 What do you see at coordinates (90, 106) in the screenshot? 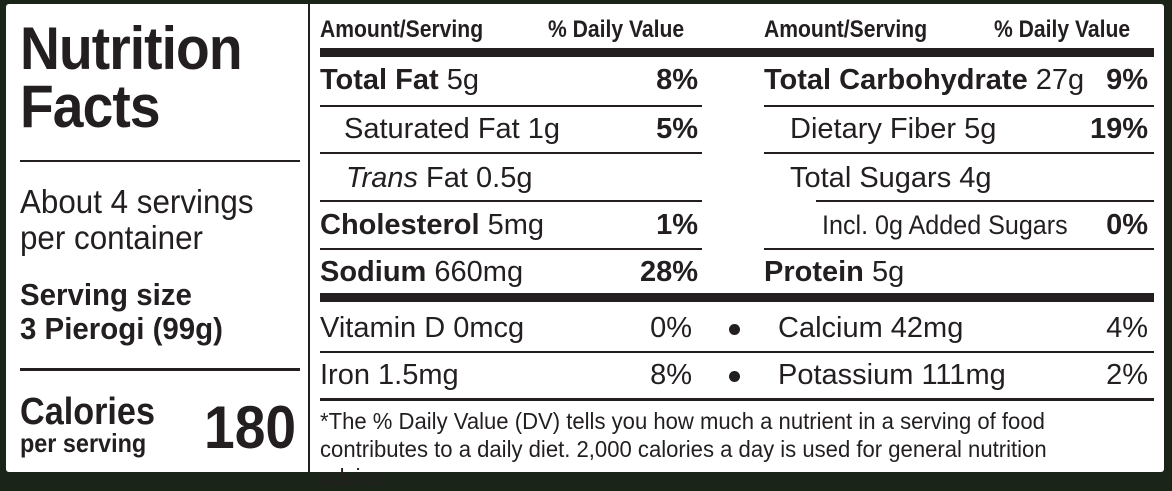
I see `title-line-2: Facts` at bounding box center [90, 106].